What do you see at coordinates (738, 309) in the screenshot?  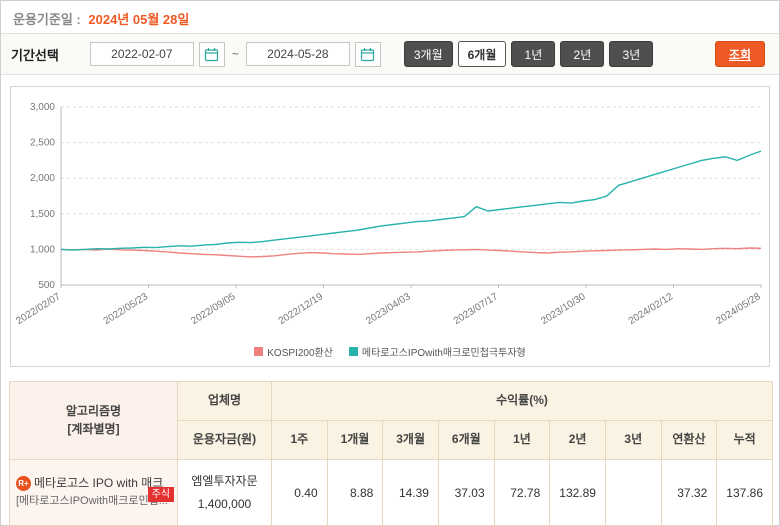 I see `svg-text: 2024/05/28` at bounding box center [738, 309].